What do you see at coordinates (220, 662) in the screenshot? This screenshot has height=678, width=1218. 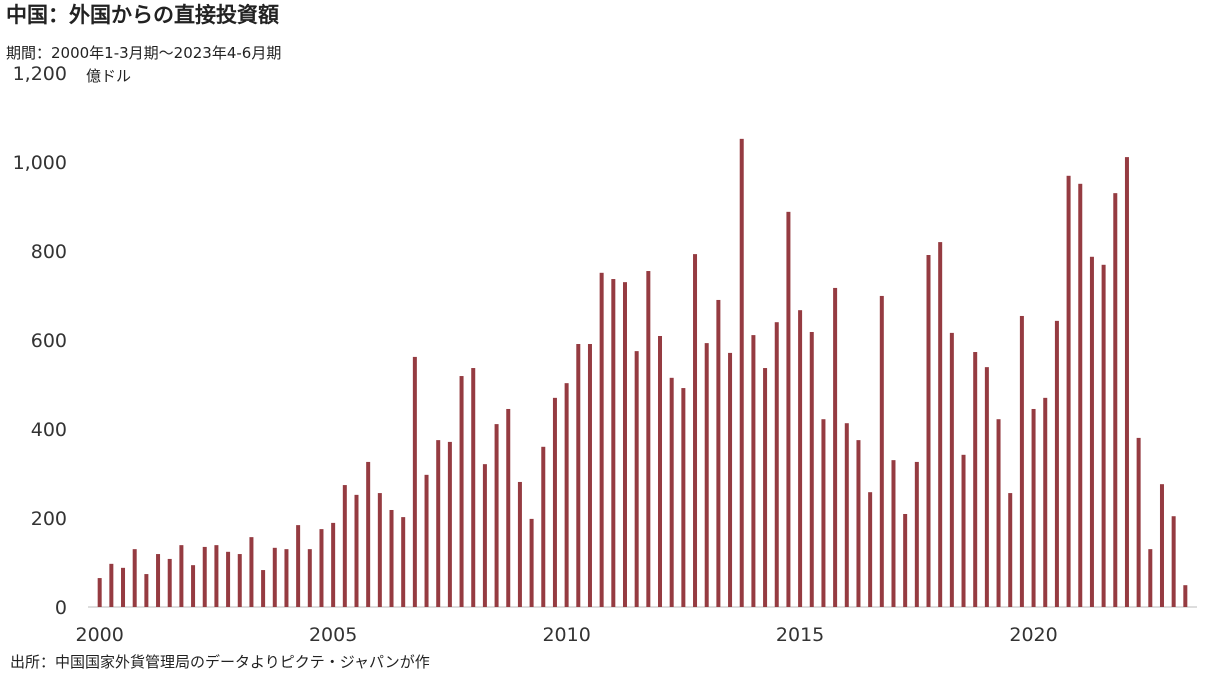 I see `source-note: 出所：中国国家外貨管理局のデータよりピクテ・ジャパンが作` at bounding box center [220, 662].